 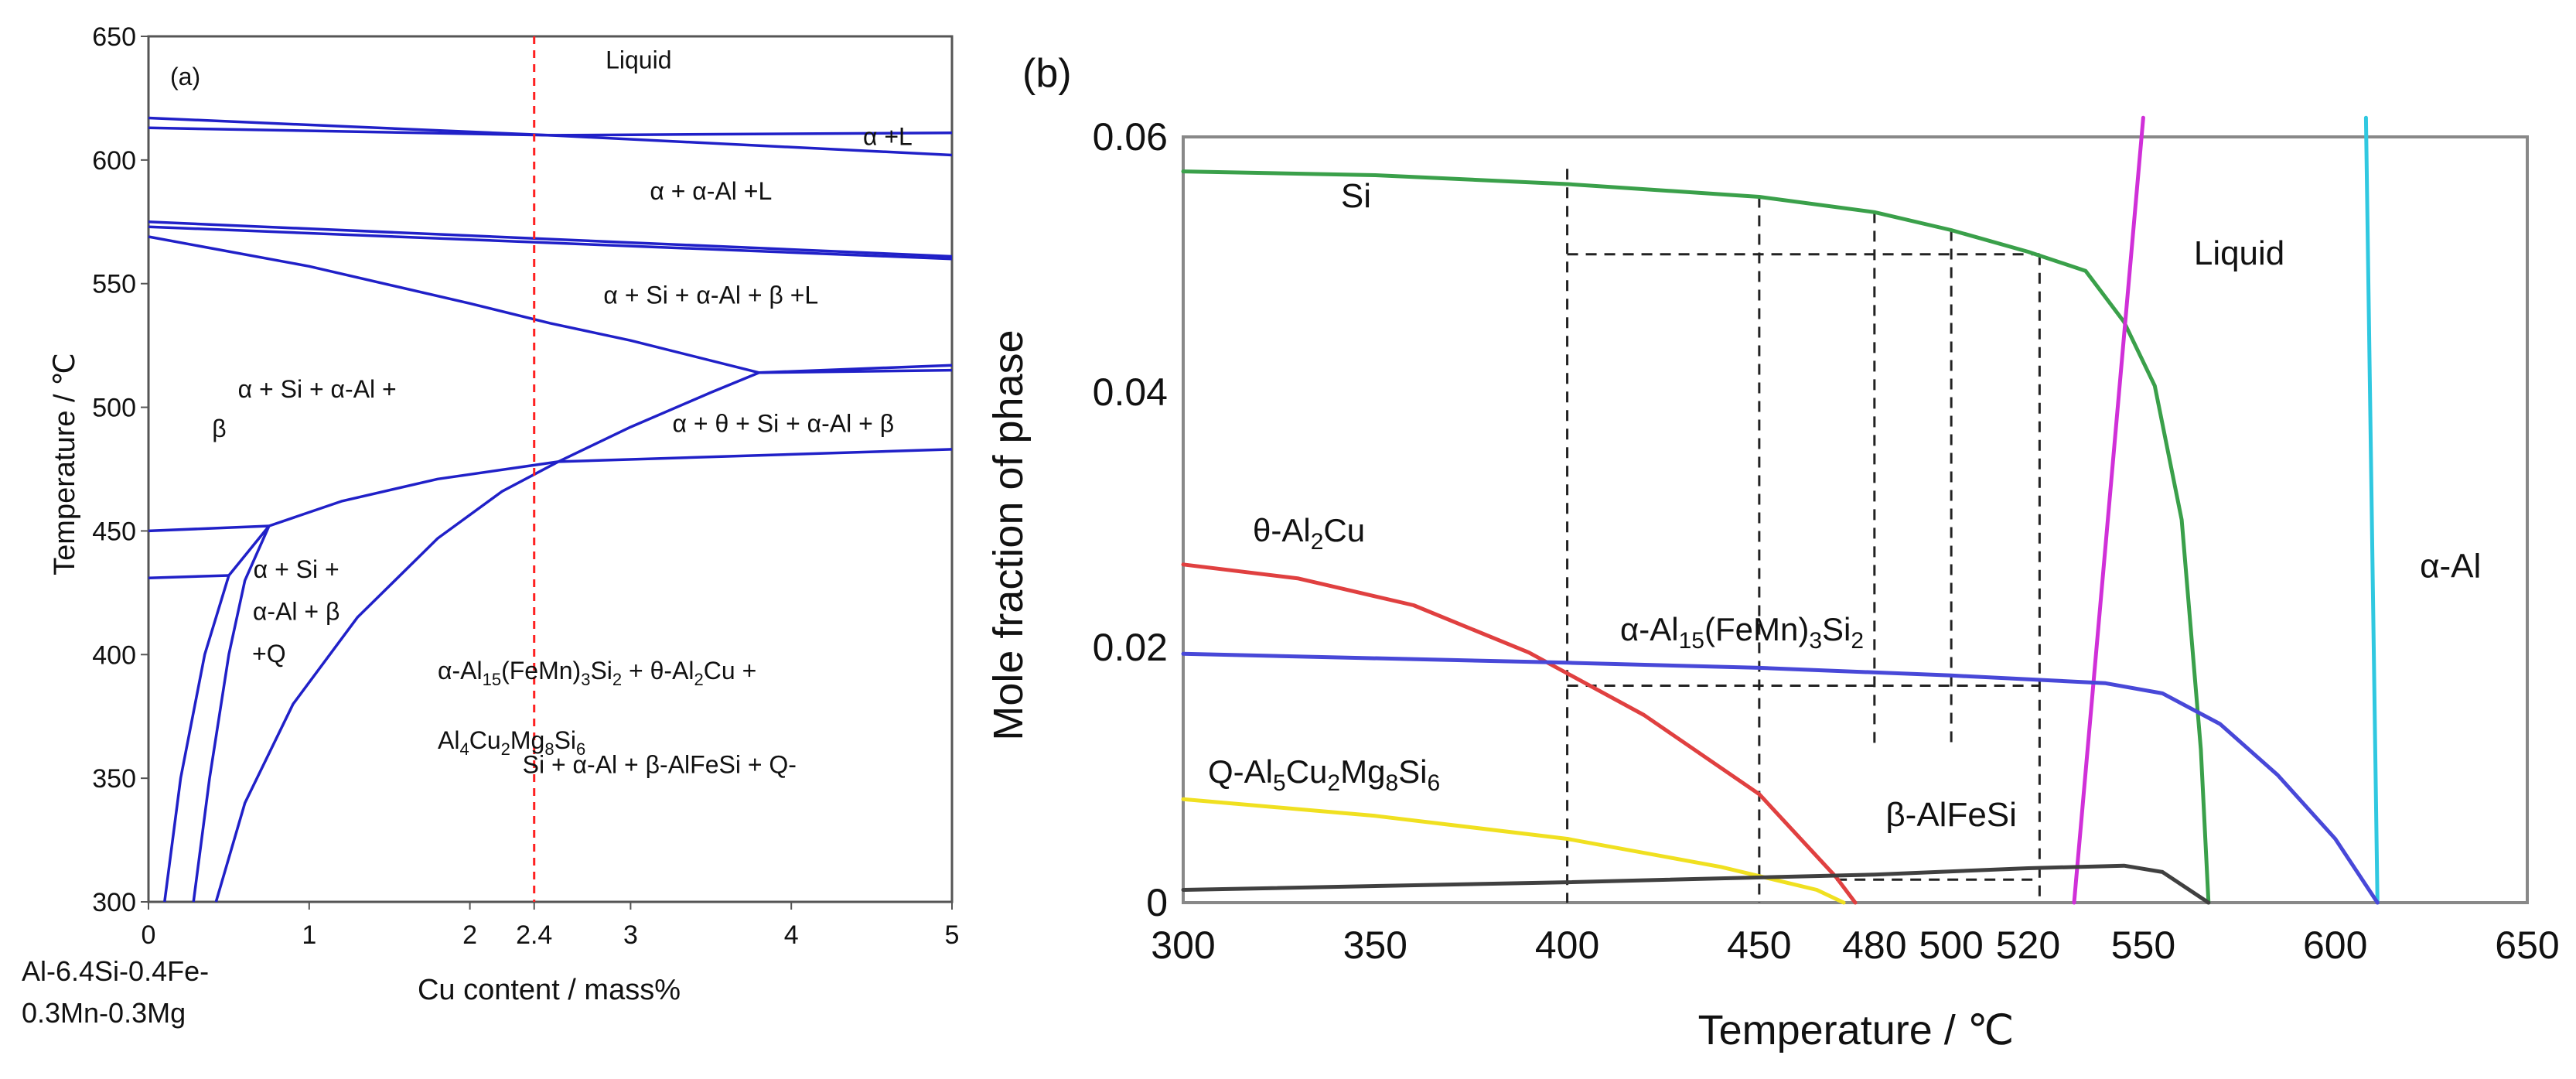 I want to click on phase-label-al: α-Al + β, so click(x=296, y=612).